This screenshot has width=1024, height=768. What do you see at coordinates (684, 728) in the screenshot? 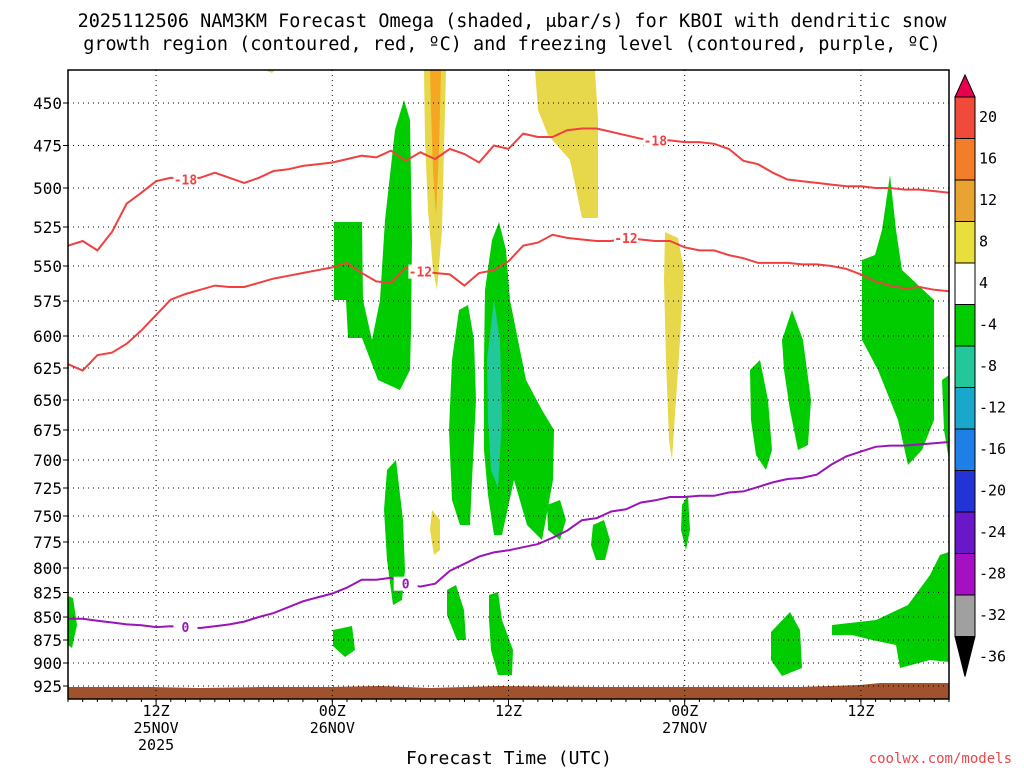
I see `x-tick-label: 27NOV` at bounding box center [684, 728].